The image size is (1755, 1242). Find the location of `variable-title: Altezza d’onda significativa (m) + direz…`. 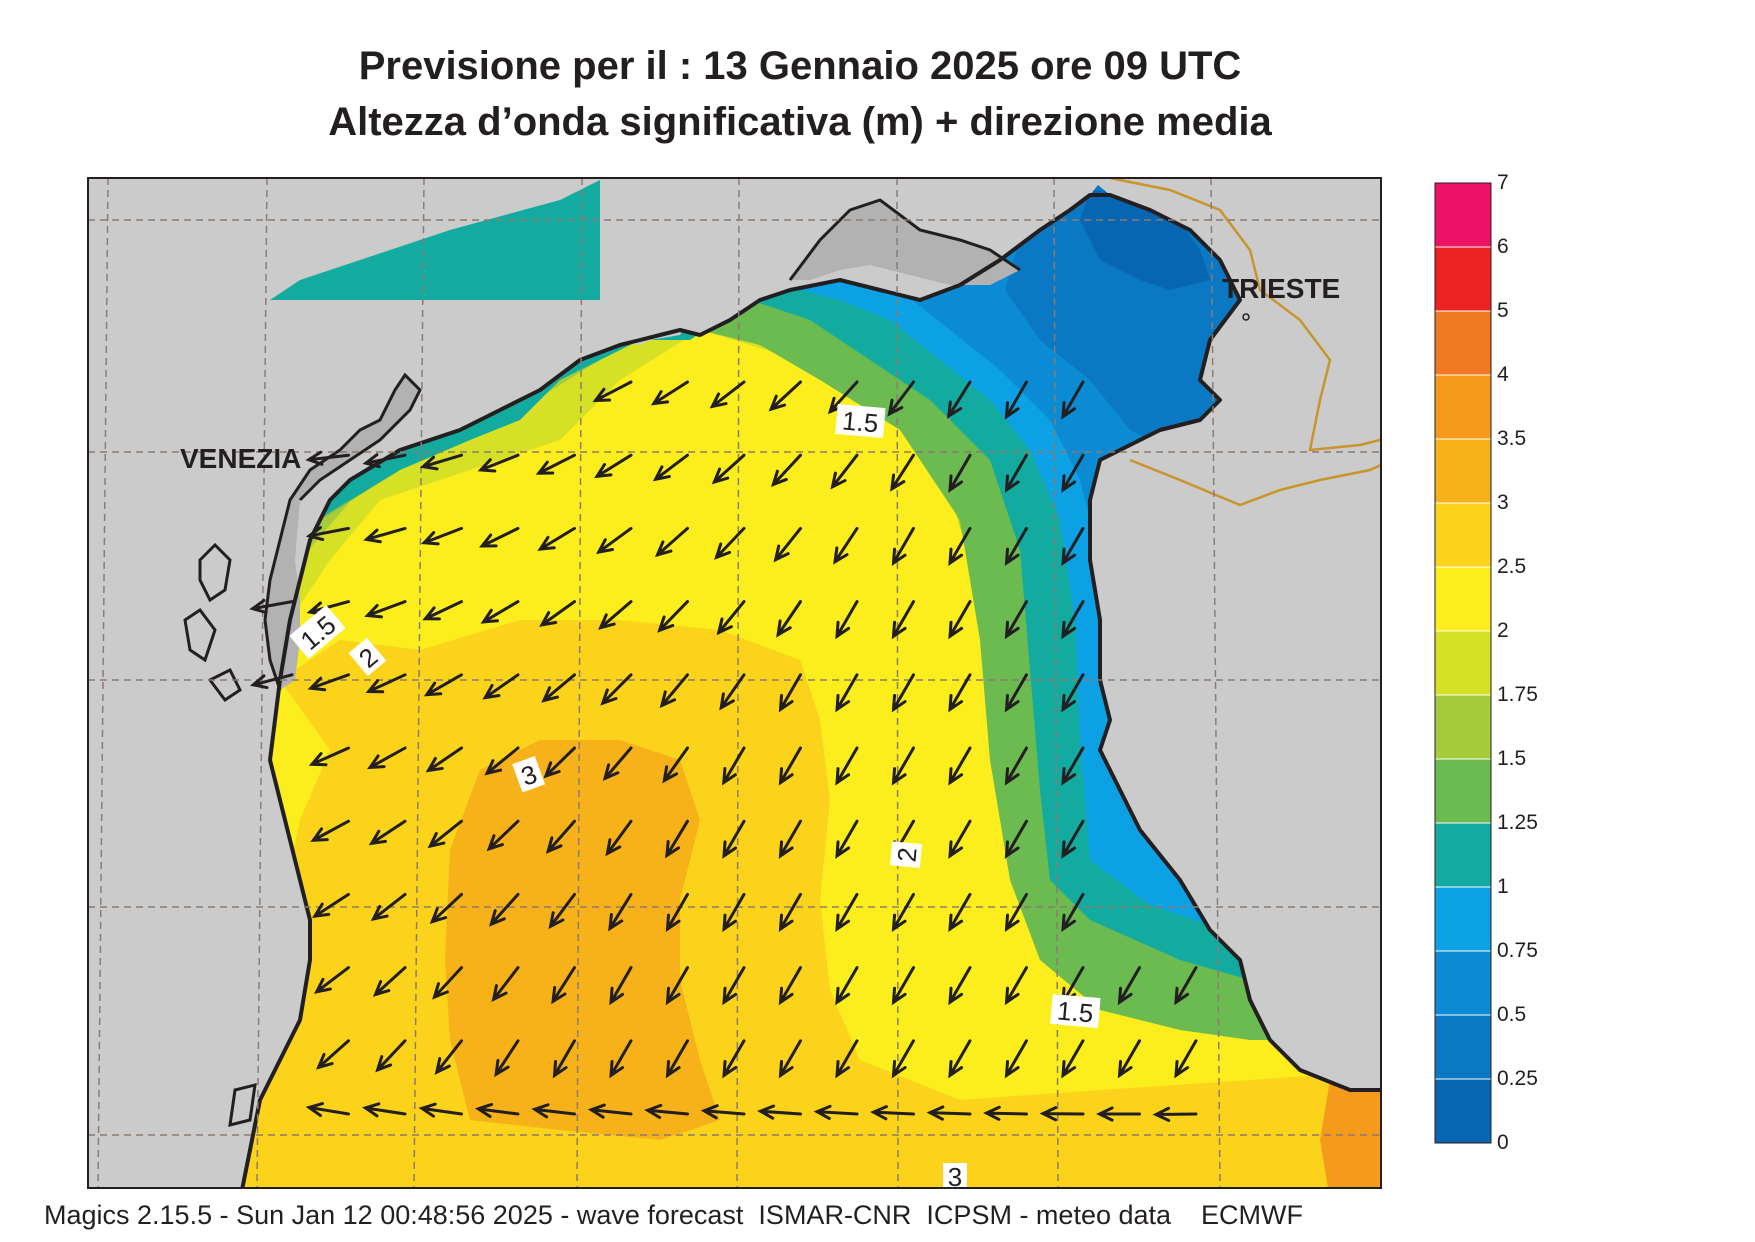

variable-title: Altezza d’onda significativa (m) + direz… is located at coordinates (800, 122).